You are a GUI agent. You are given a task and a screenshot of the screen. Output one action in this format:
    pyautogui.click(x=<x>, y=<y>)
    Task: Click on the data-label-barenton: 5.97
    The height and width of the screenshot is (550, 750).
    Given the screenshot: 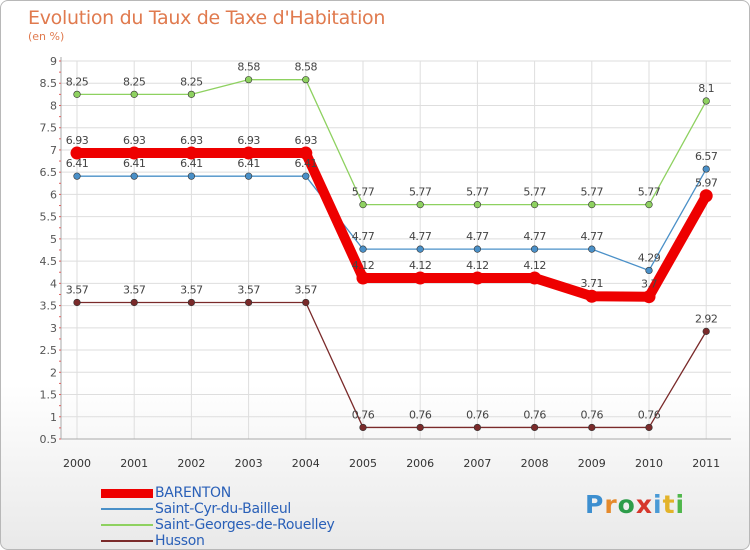 What is the action you would take?
    pyautogui.click(x=706, y=183)
    